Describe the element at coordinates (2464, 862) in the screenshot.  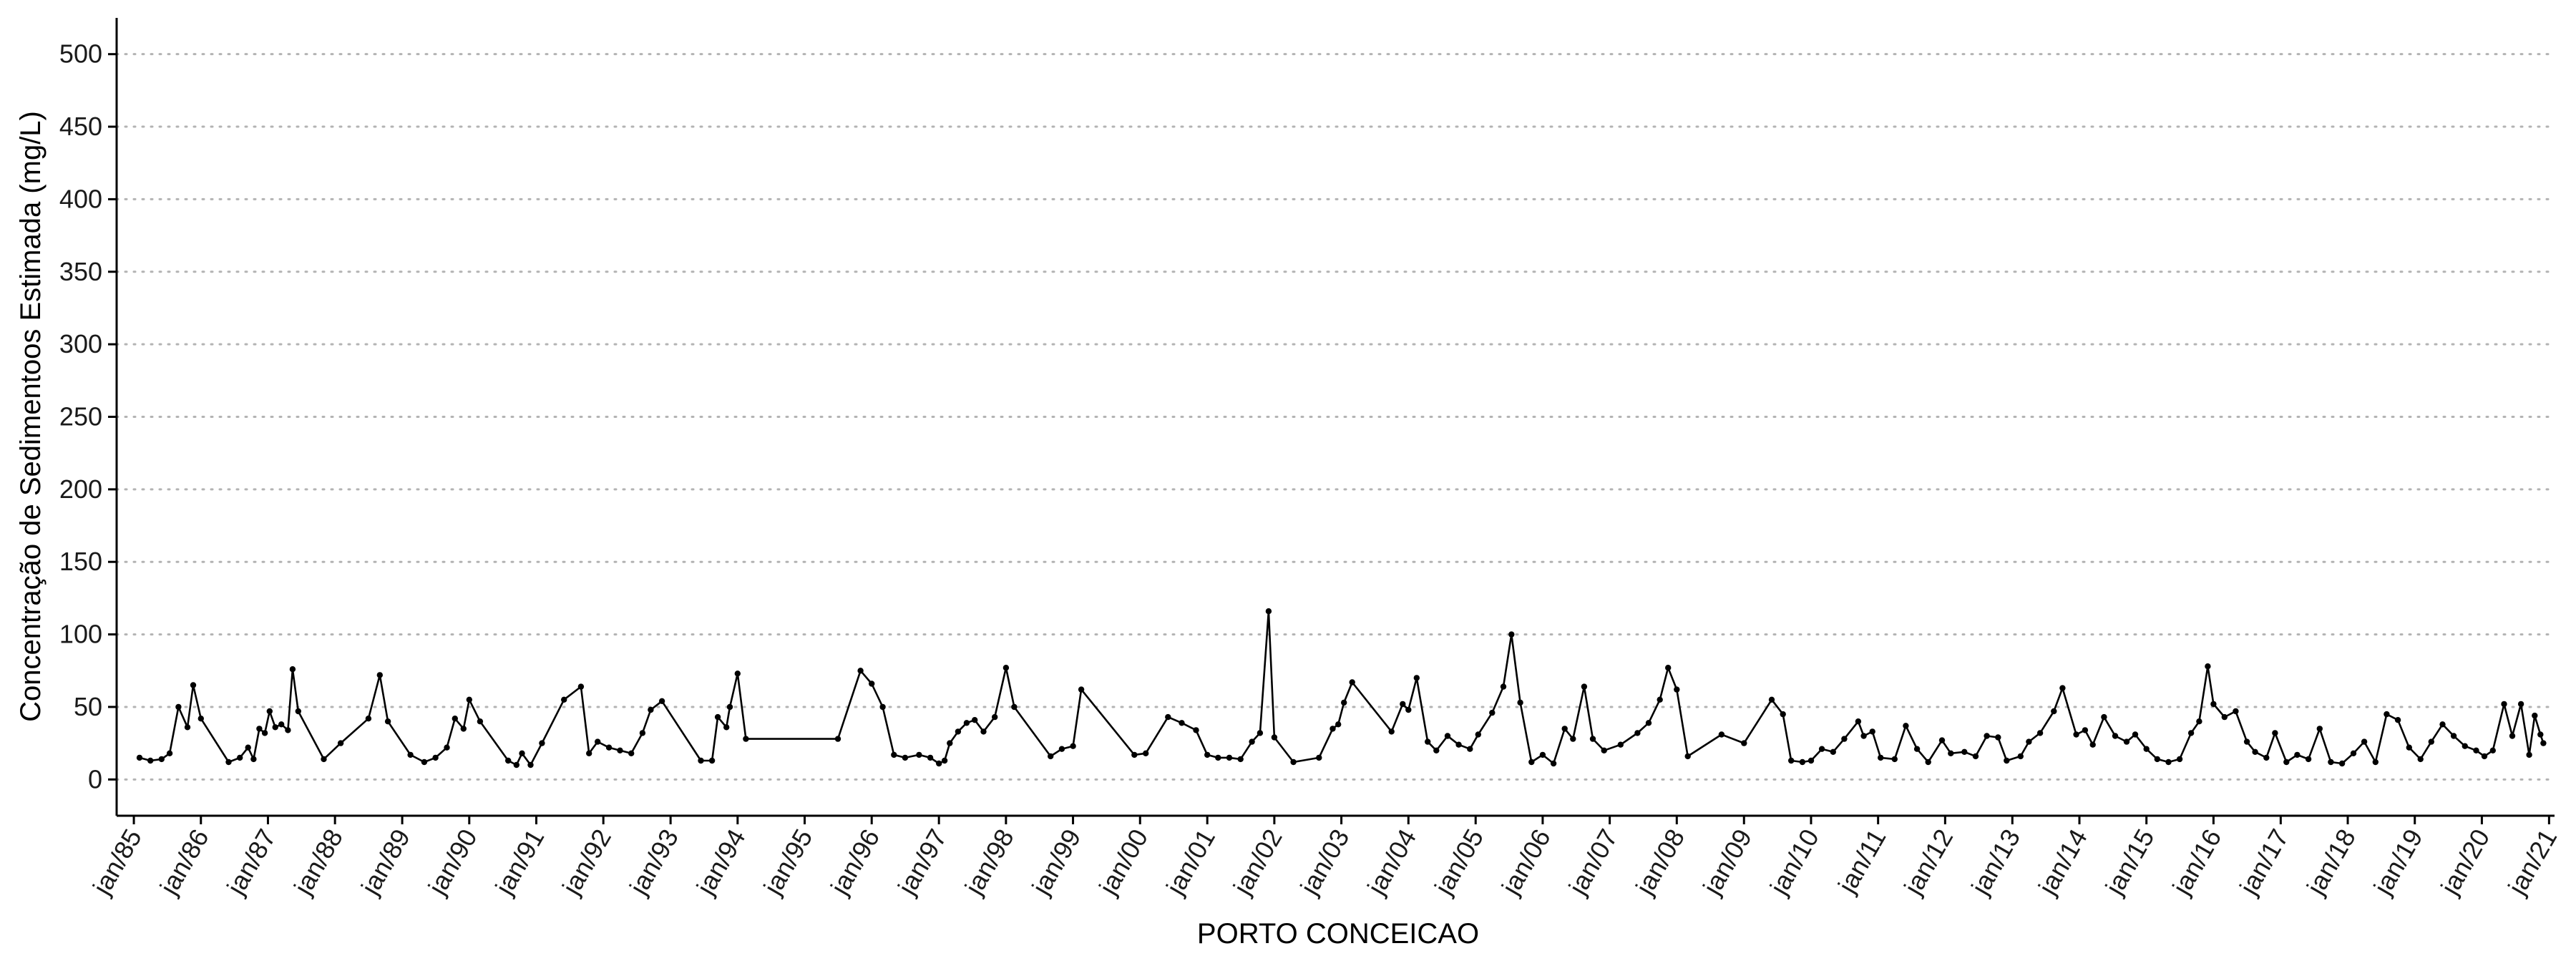
I see `x-tick-label: jan/20` at that location.